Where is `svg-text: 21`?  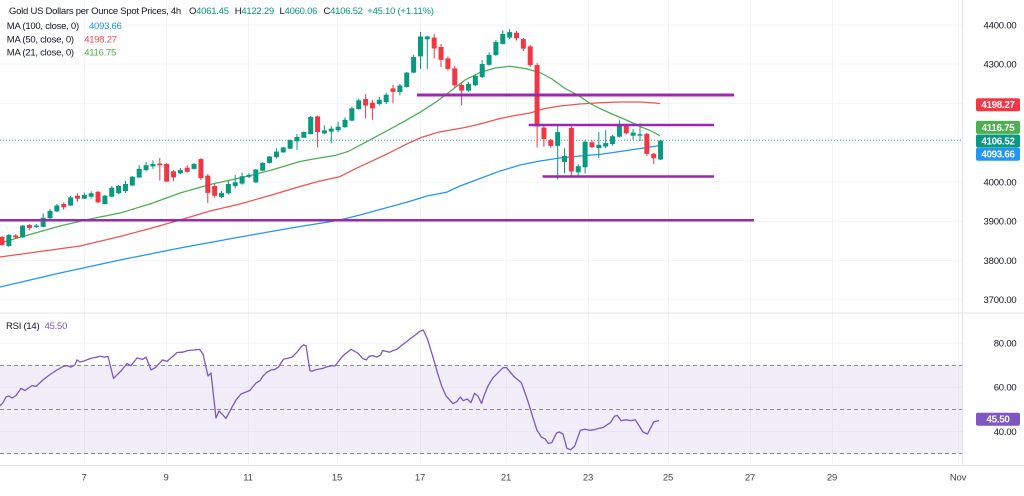
svg-text: 21 is located at coordinates (506, 477).